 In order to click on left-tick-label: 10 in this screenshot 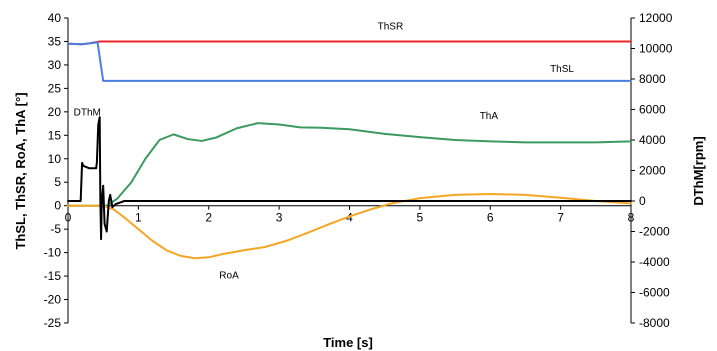, I will do `click(55, 159)`.